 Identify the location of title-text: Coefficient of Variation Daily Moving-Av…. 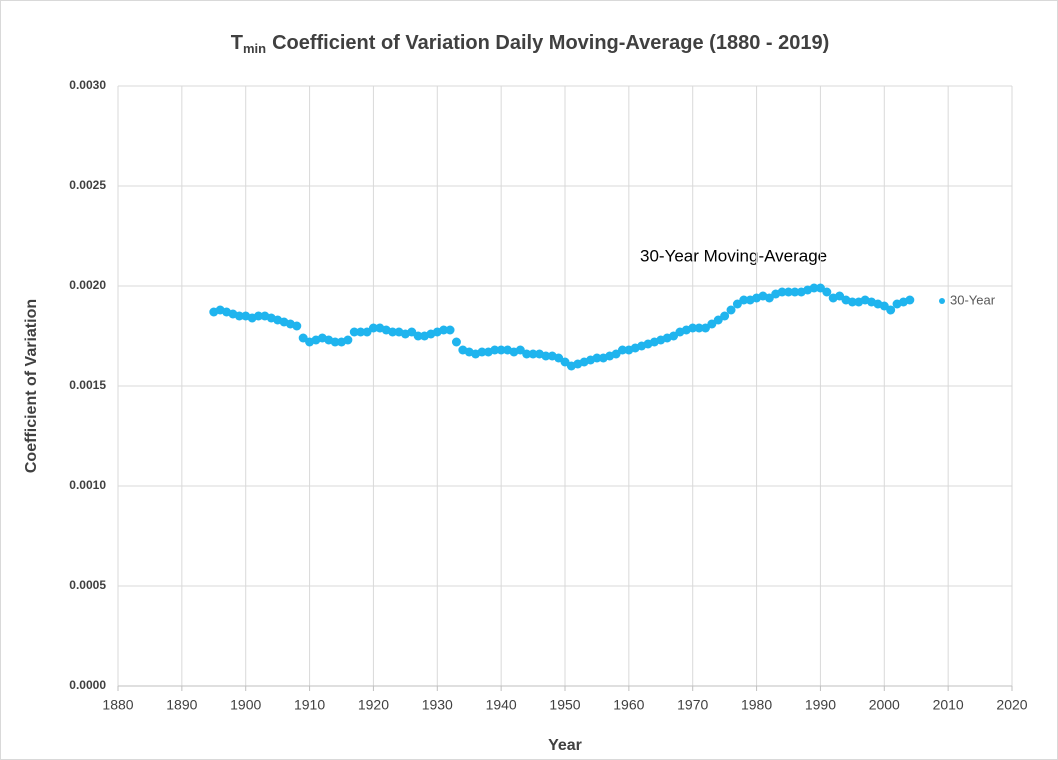
(550, 43).